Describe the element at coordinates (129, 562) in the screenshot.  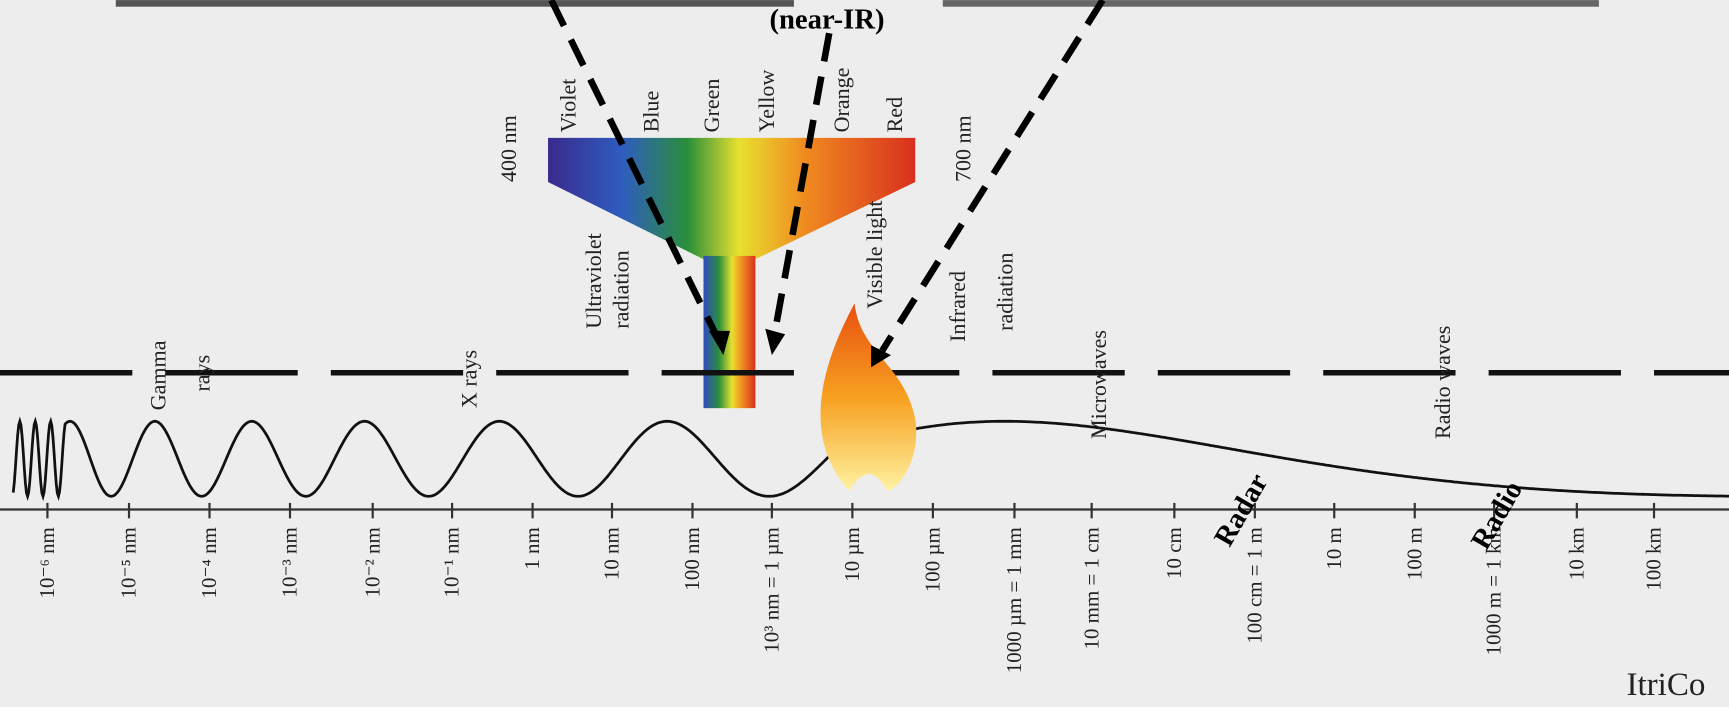
I see `tick-label: 10⁻⁵ nm` at that location.